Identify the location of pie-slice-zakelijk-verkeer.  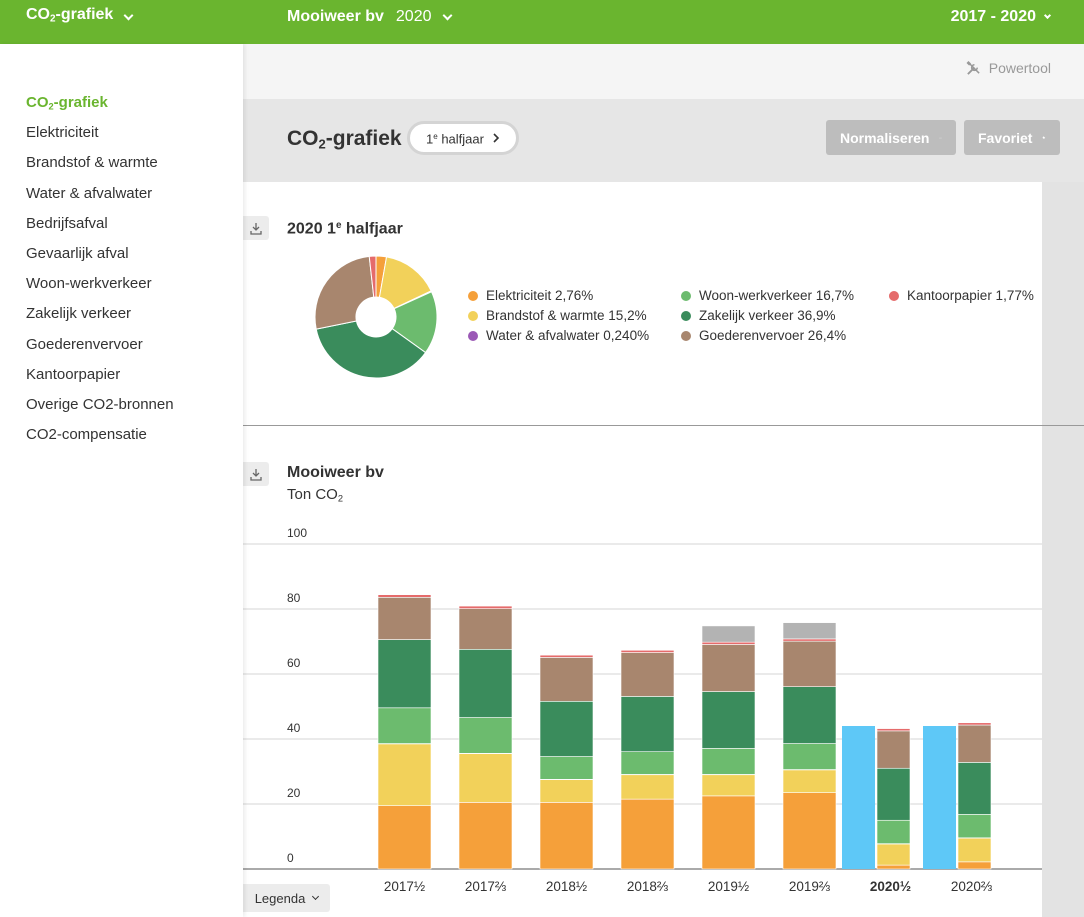
(371, 349).